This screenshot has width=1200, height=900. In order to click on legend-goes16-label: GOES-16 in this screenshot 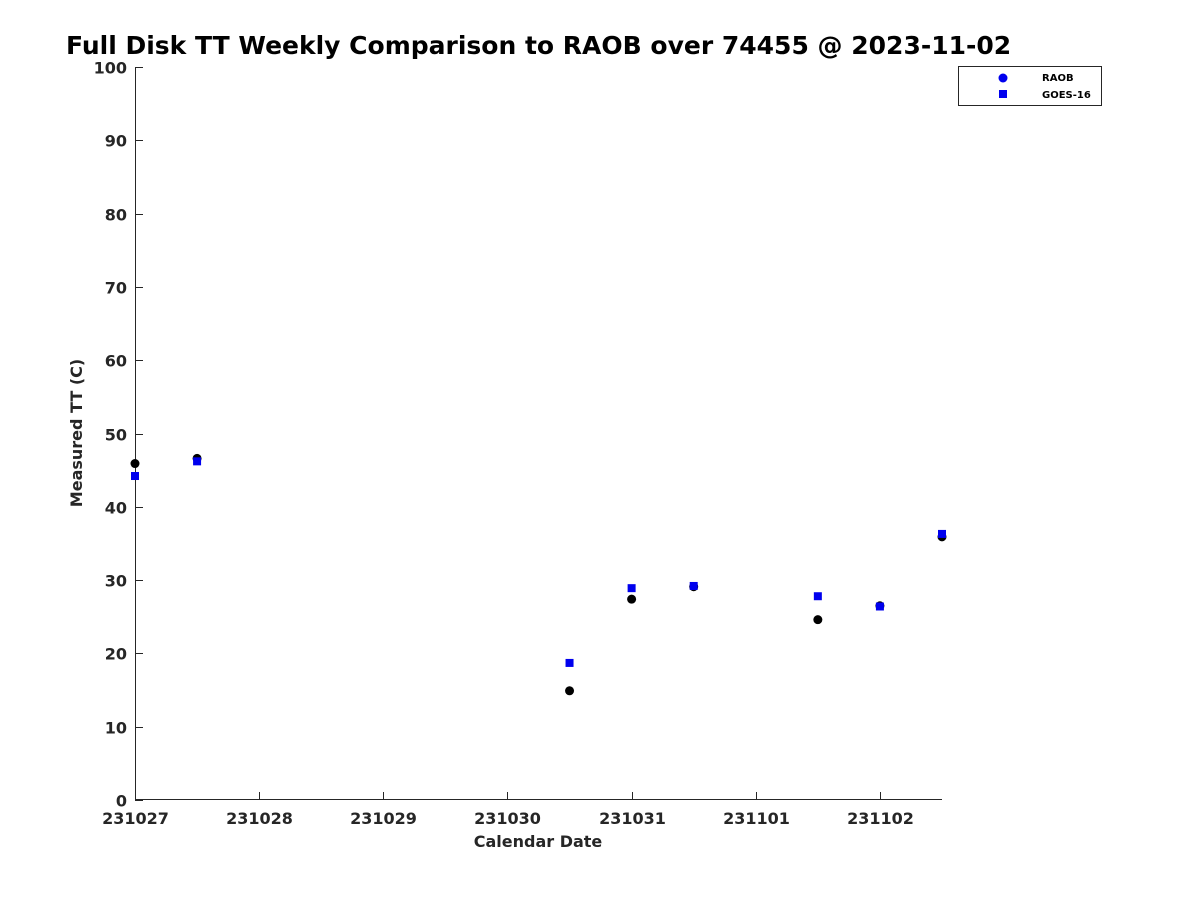, I will do `click(1066, 95)`.